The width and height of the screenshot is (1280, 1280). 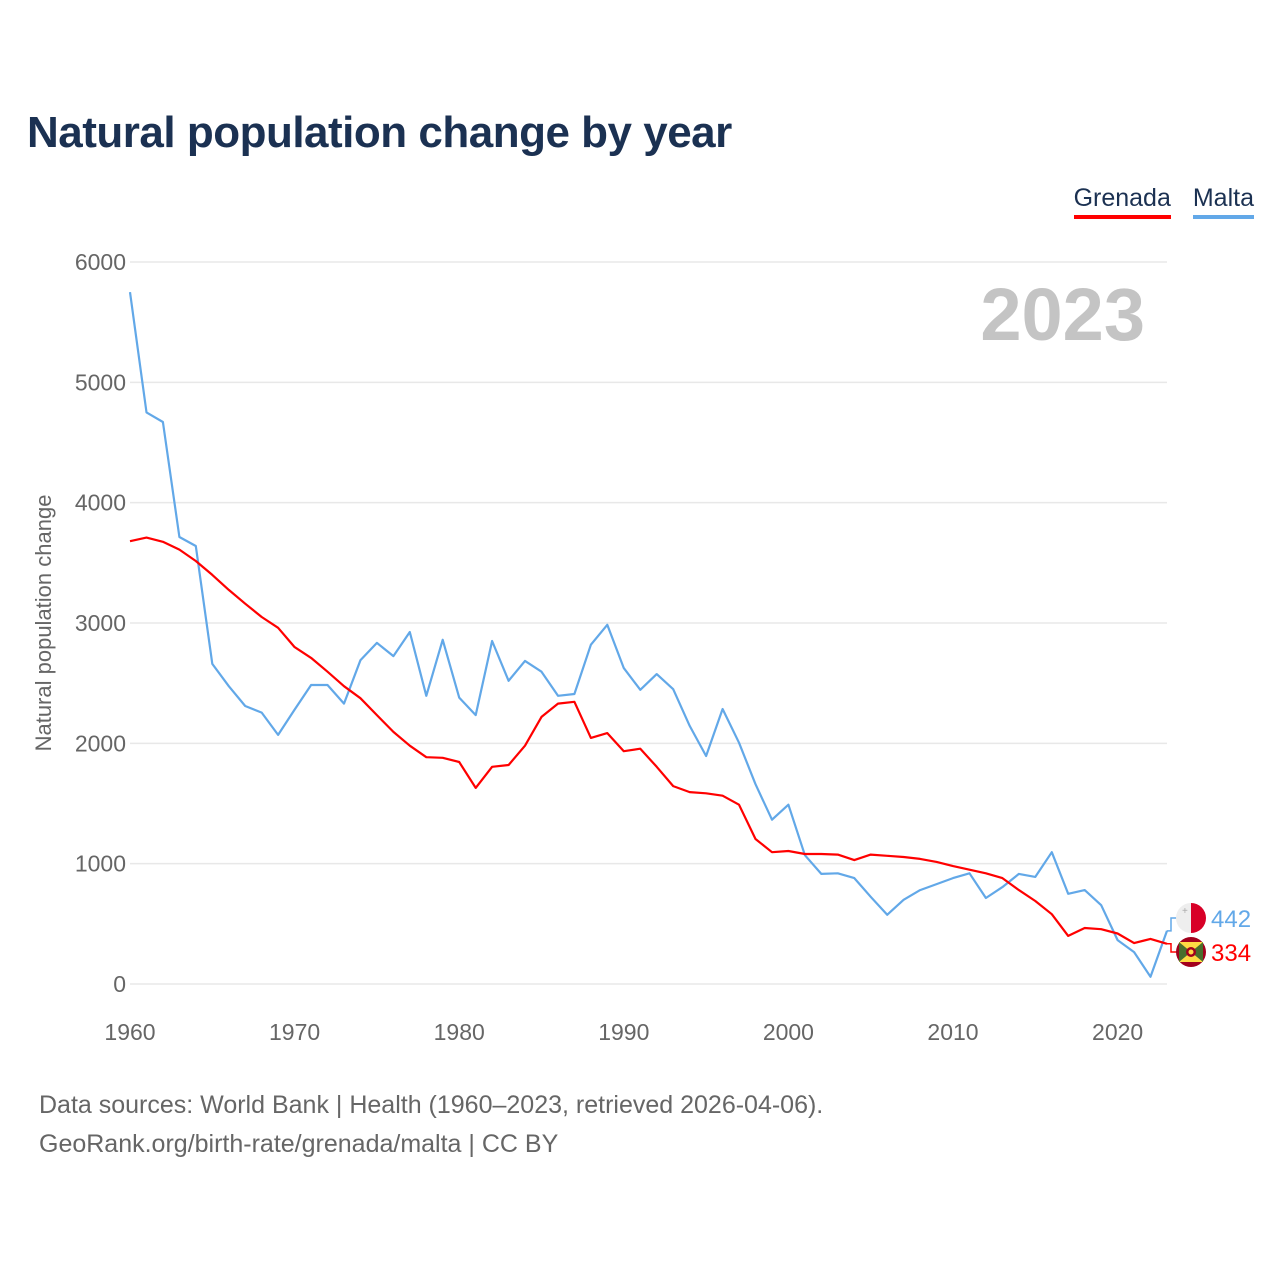 I want to click on grenada-flag-icon, so click(x=1191, y=952).